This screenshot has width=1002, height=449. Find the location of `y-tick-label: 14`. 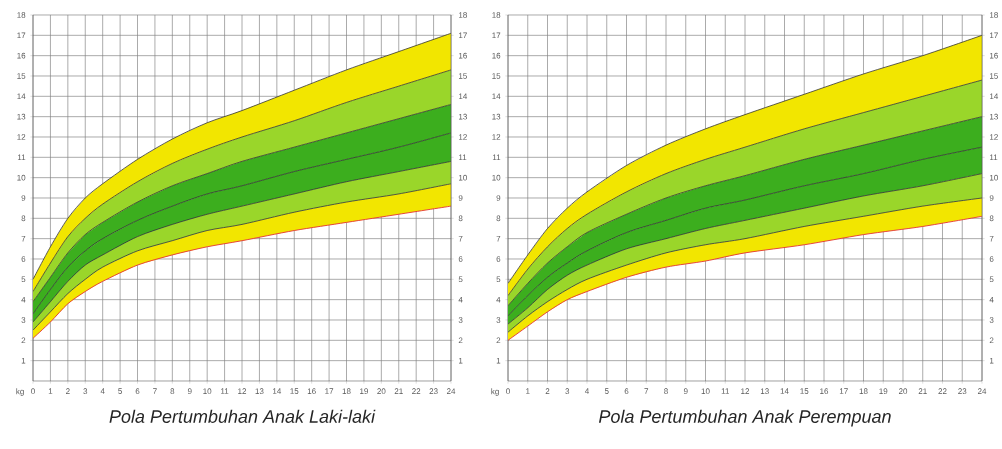

y-tick-label: 14 is located at coordinates (496, 96).